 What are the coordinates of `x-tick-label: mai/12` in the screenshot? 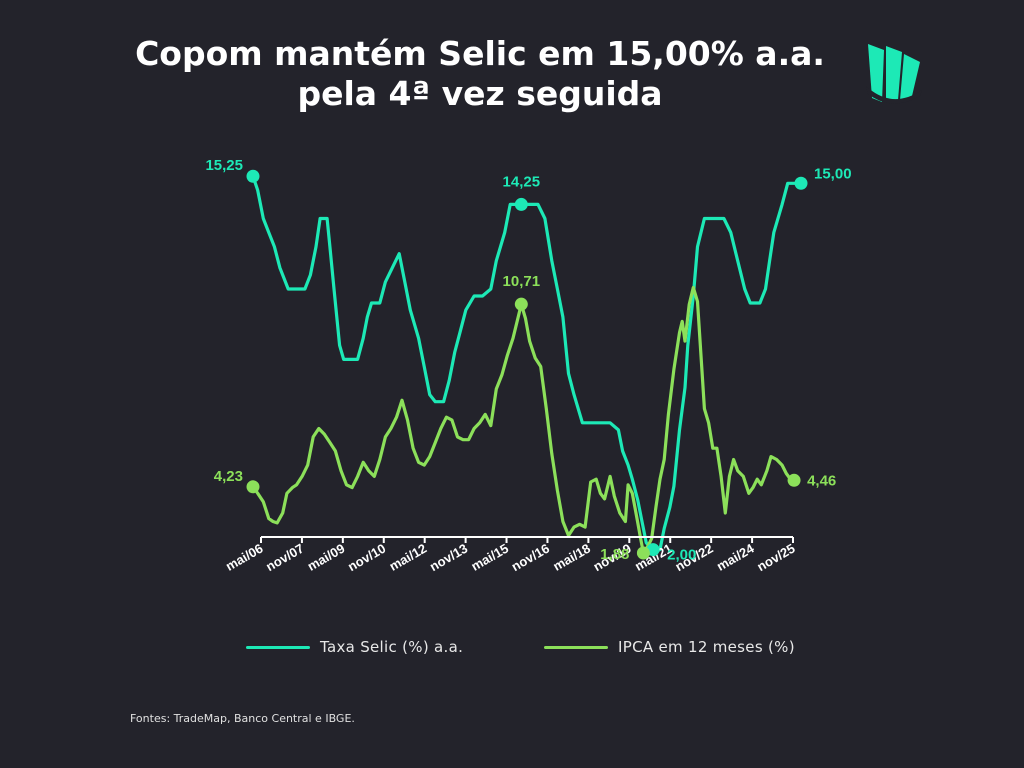 It's located at (408, 557).